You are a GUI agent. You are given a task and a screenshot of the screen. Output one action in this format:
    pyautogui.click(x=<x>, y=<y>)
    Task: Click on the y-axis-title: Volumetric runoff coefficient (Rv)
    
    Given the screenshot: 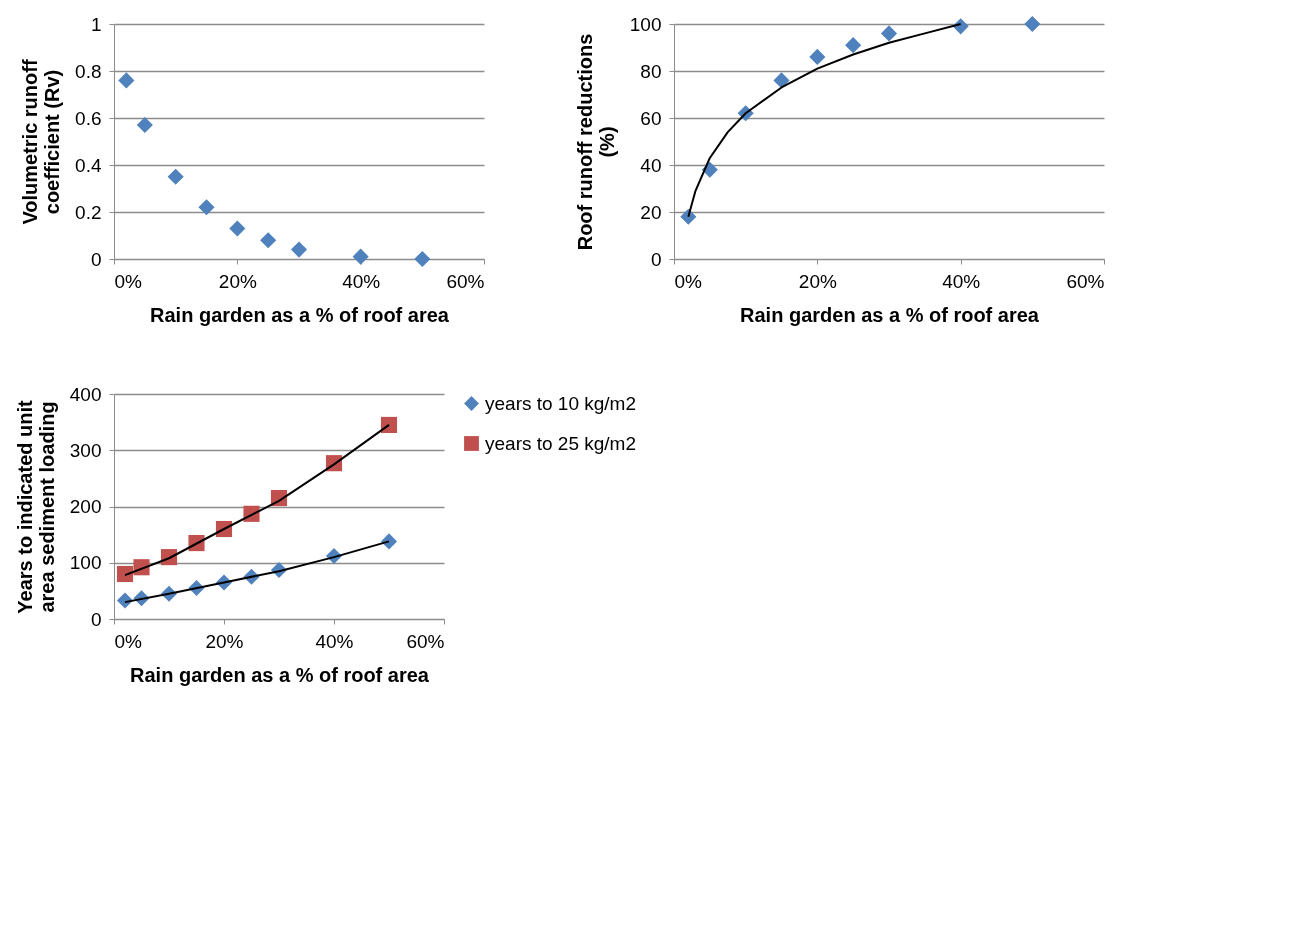 What is the action you would take?
    pyautogui.click(x=41, y=142)
    